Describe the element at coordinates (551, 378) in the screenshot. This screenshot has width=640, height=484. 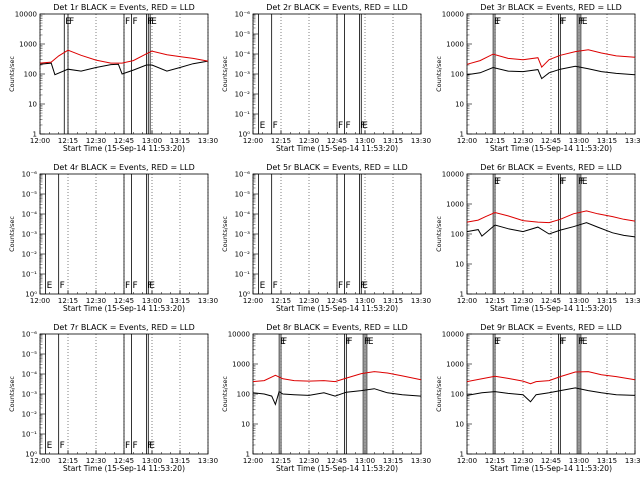
I see `series-line-lld` at that location.